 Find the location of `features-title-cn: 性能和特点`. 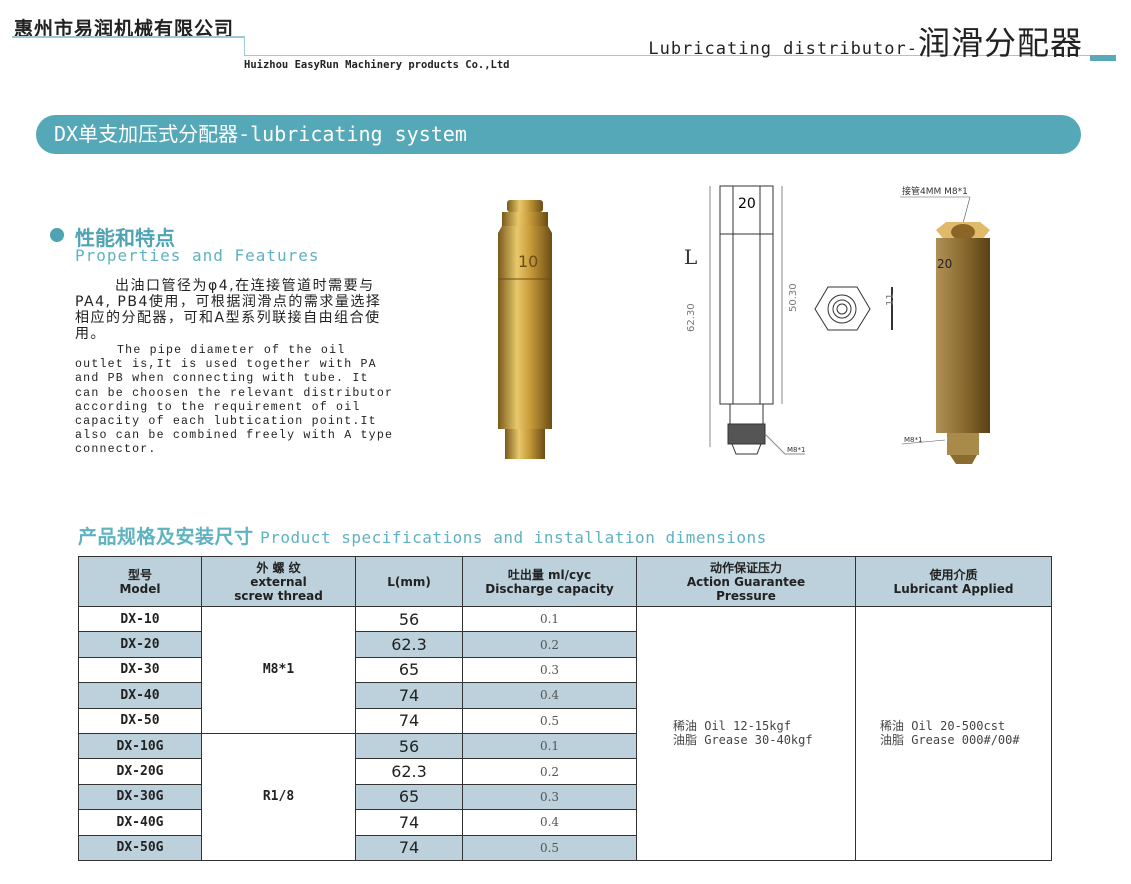

features-title-cn: 性能和特点 is located at coordinates (125, 238).